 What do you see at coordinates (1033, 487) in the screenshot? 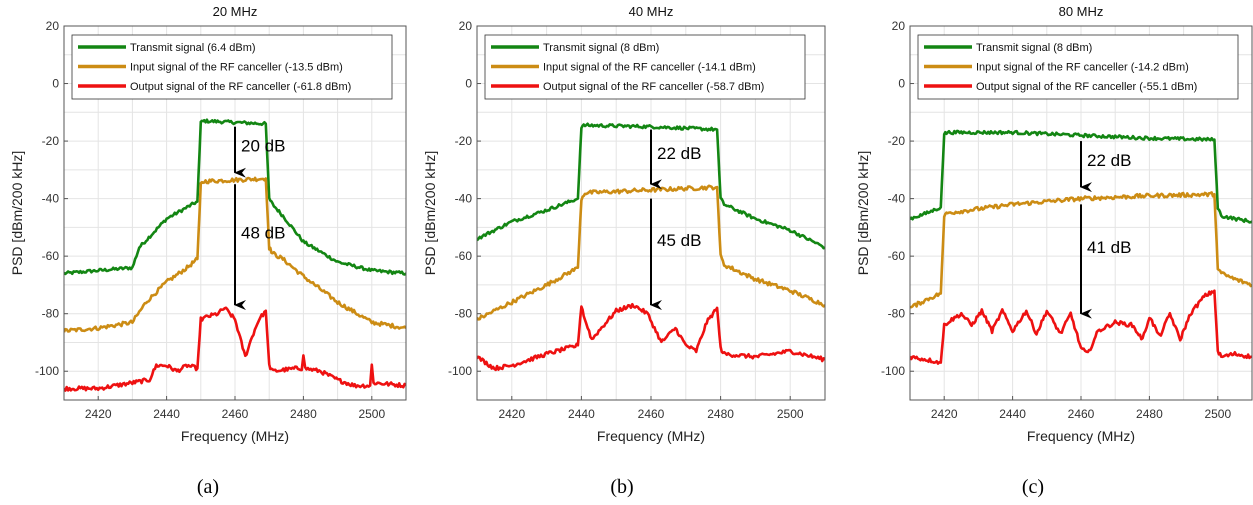
I see `subfigure-label-c: (c)` at bounding box center [1033, 487].